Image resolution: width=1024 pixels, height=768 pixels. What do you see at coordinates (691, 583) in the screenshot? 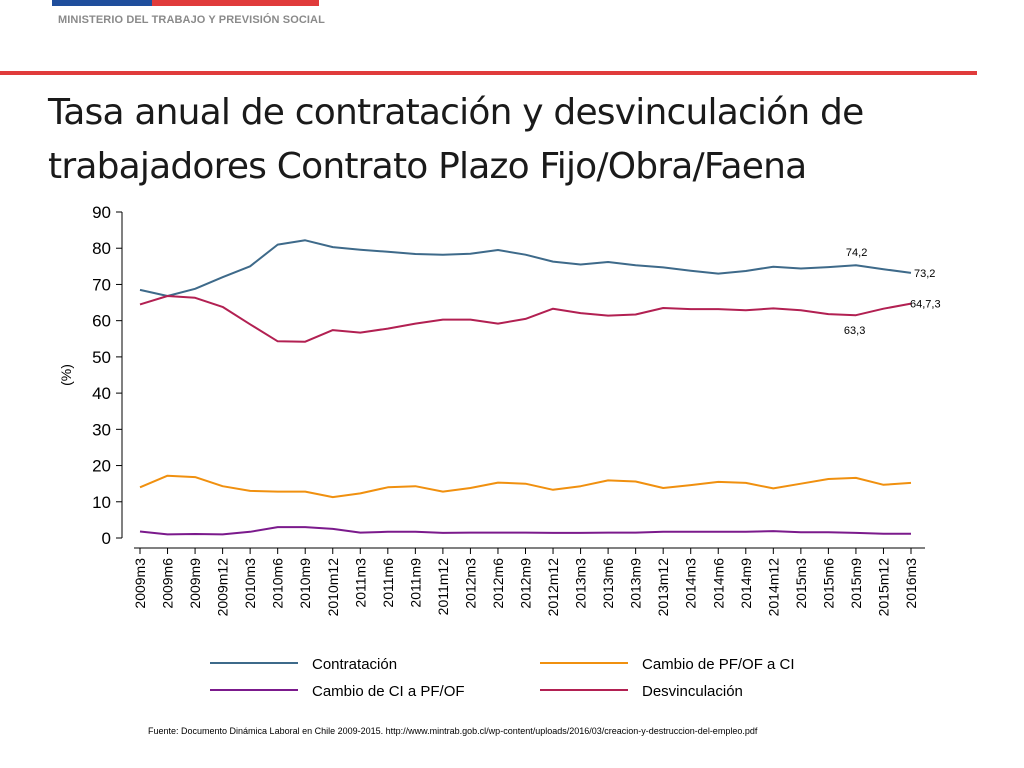
I see `x-tick-label: 2014m3` at bounding box center [691, 583].